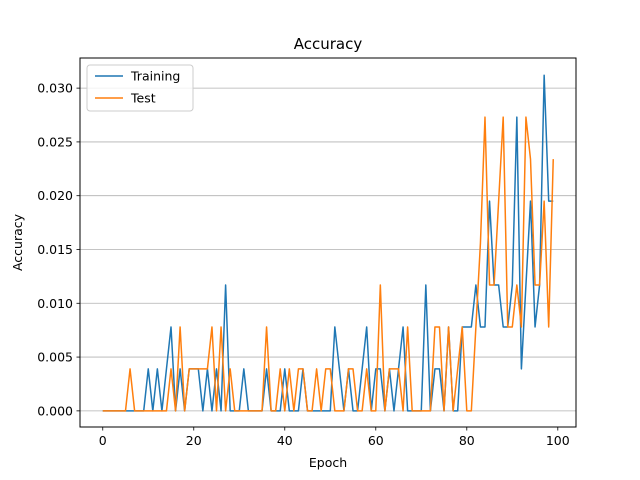 The height and width of the screenshot is (480, 640). Describe the element at coordinates (194, 440) in the screenshot. I see `x-tick-label: 20` at that location.